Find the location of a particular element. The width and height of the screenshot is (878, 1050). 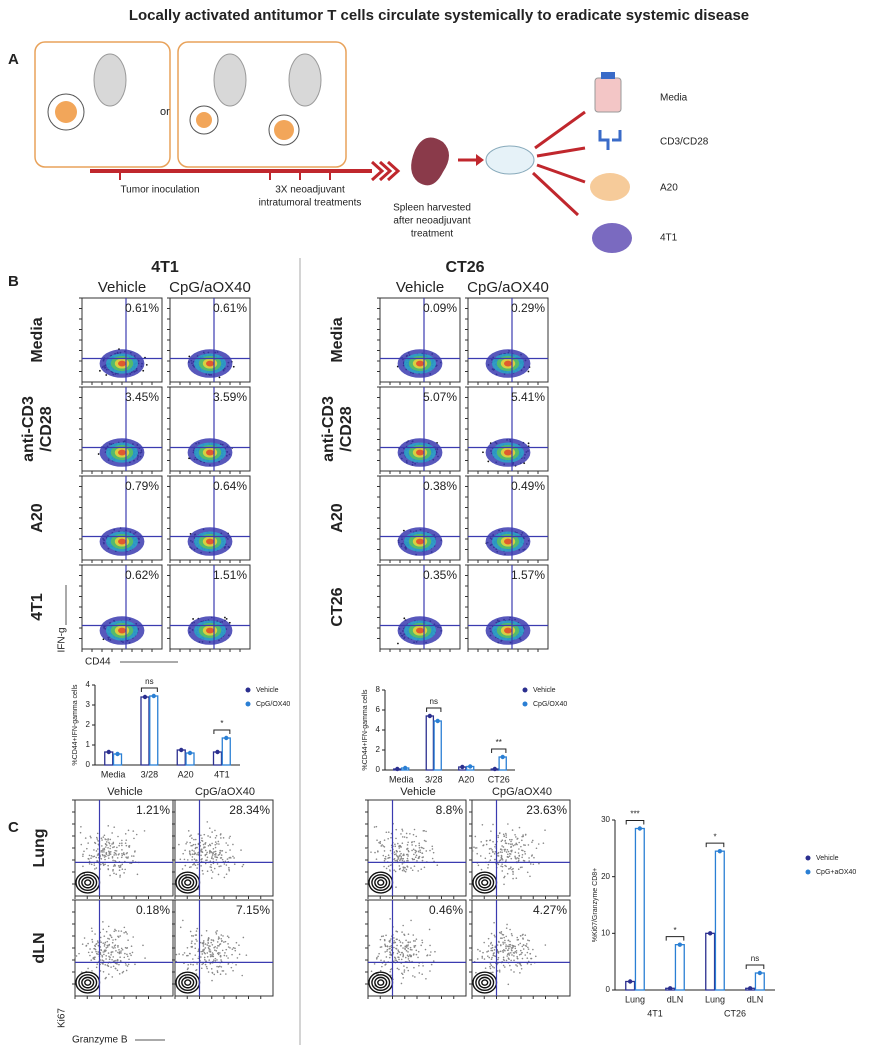

gate-percentage: 0.61% is located at coordinates (142, 308).